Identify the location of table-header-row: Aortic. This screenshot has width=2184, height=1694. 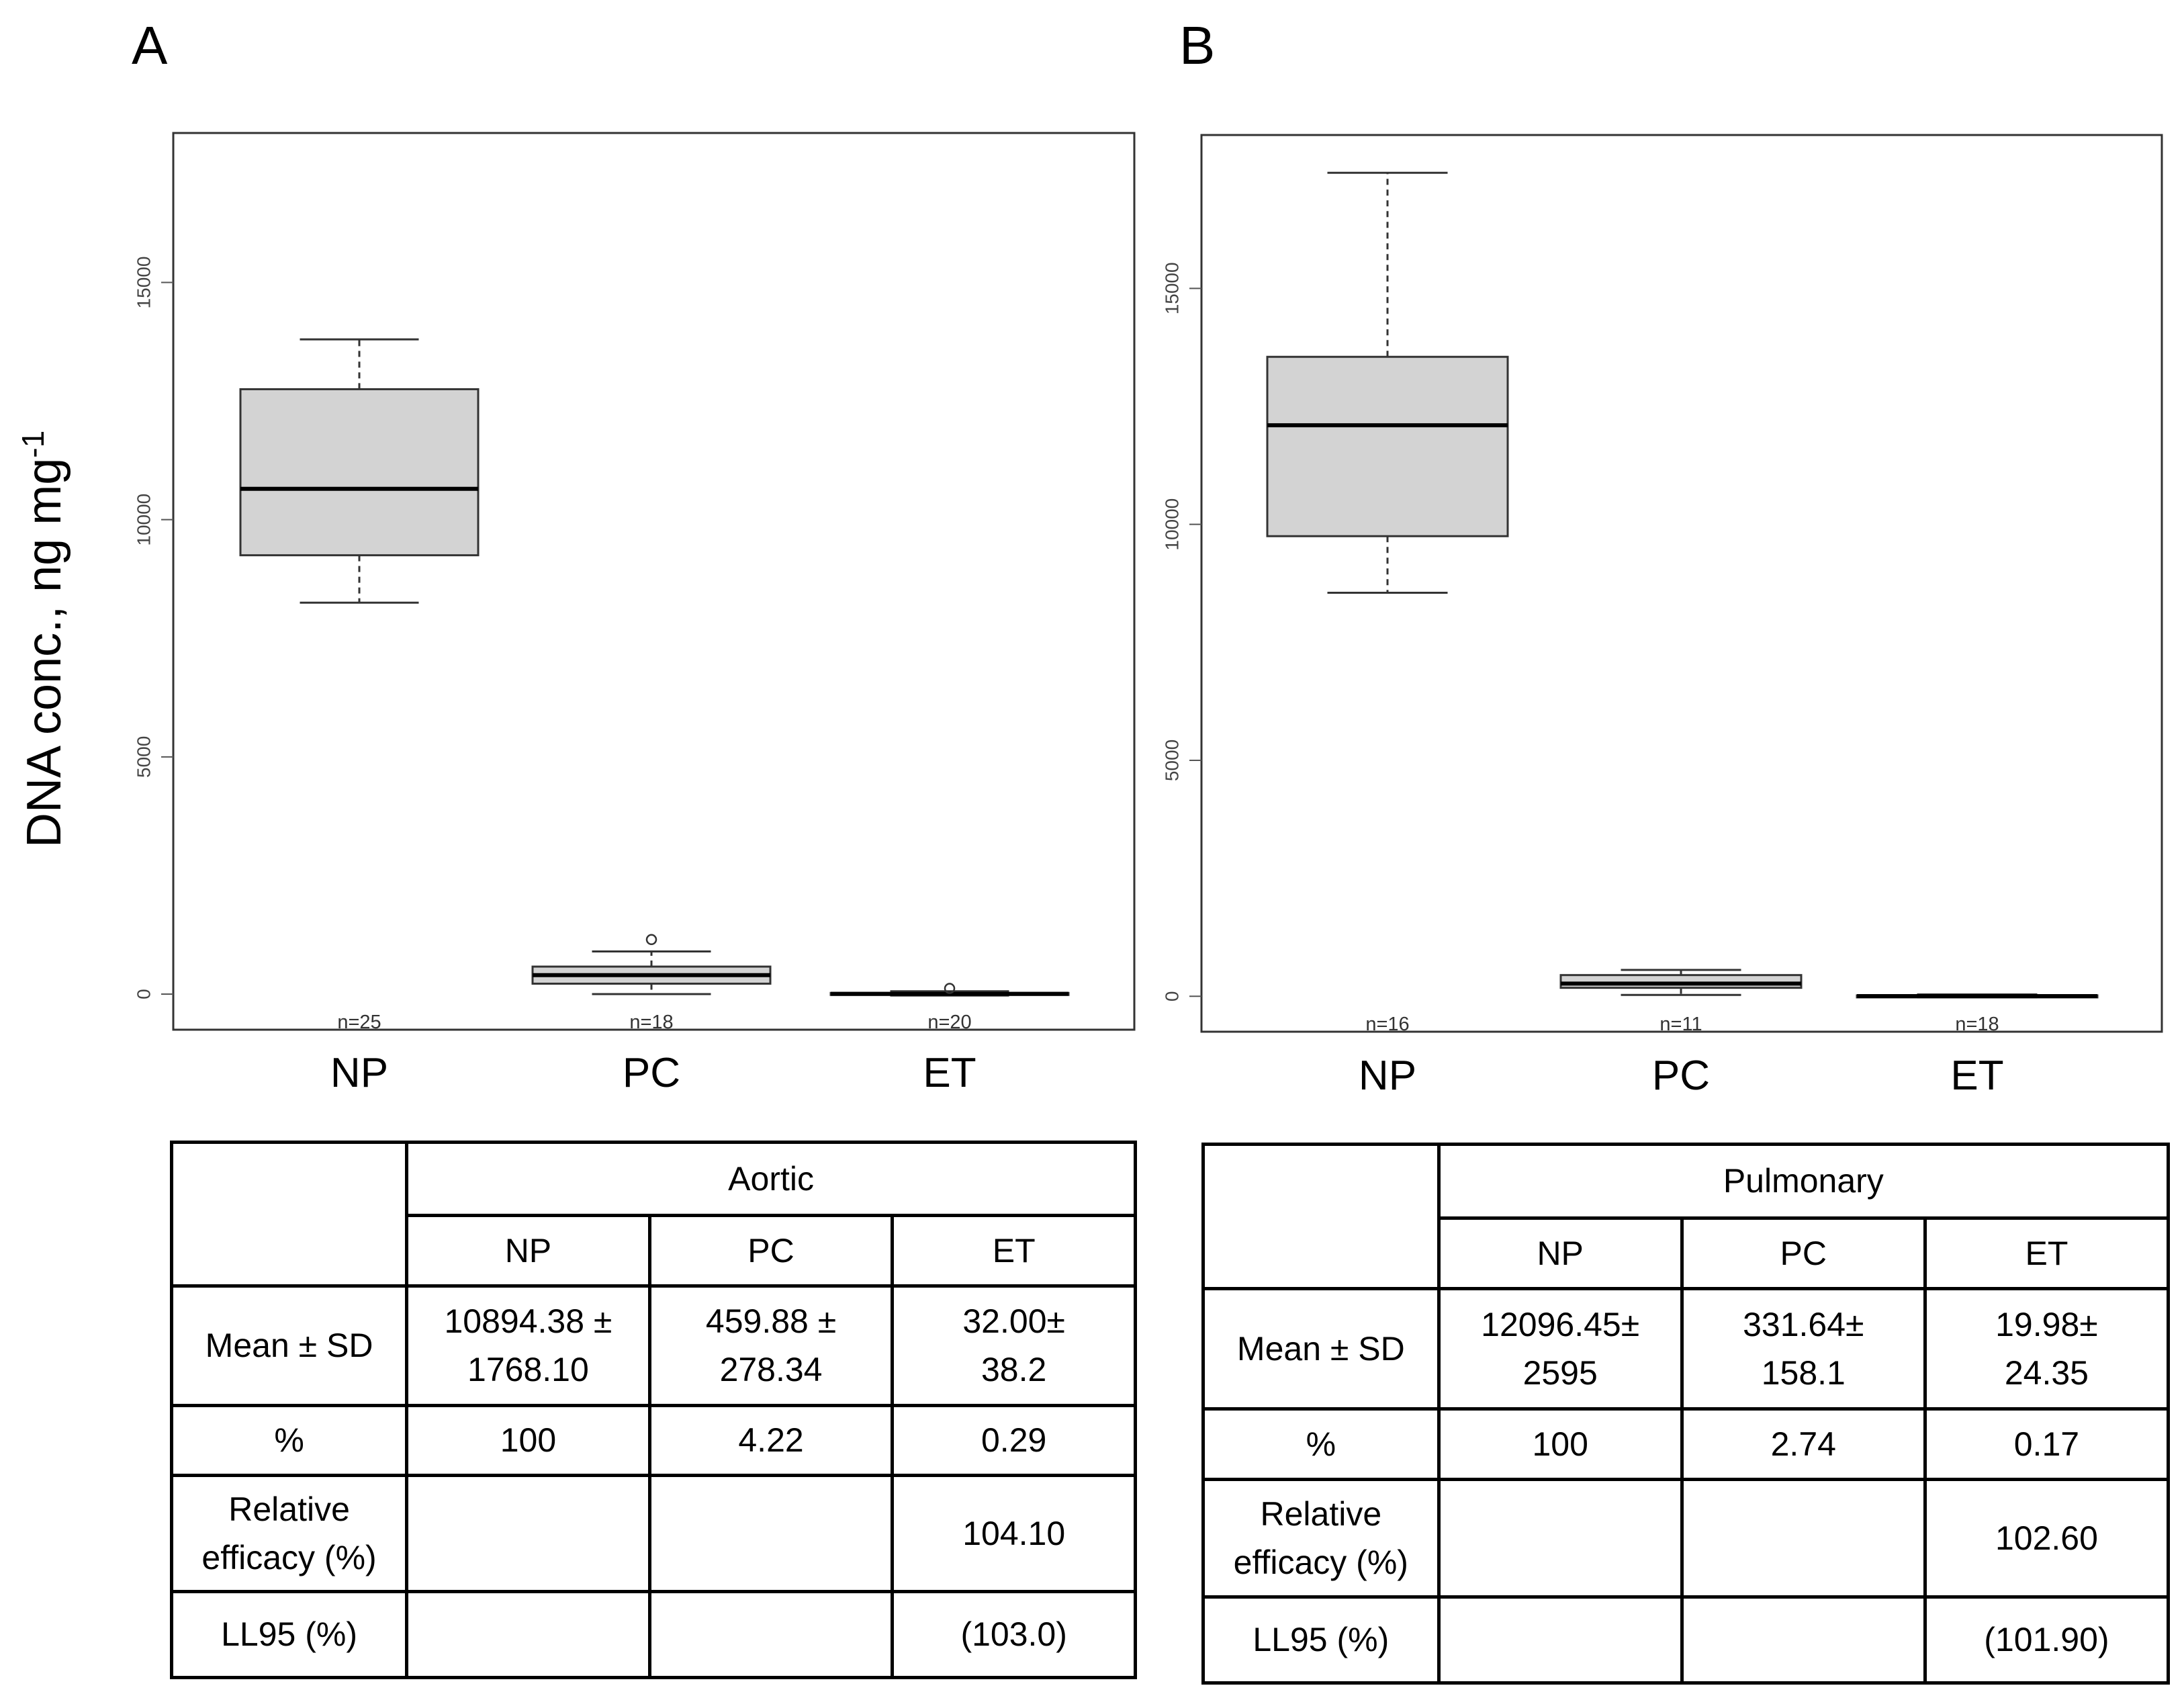
(653, 1214).